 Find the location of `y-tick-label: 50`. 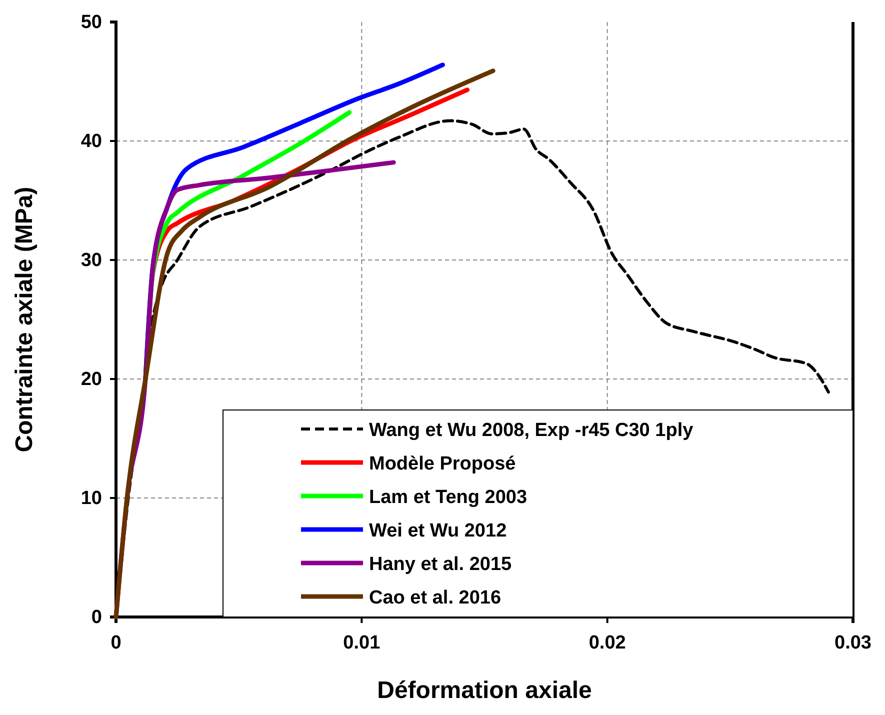

y-tick-label: 50 is located at coordinates (91, 23).